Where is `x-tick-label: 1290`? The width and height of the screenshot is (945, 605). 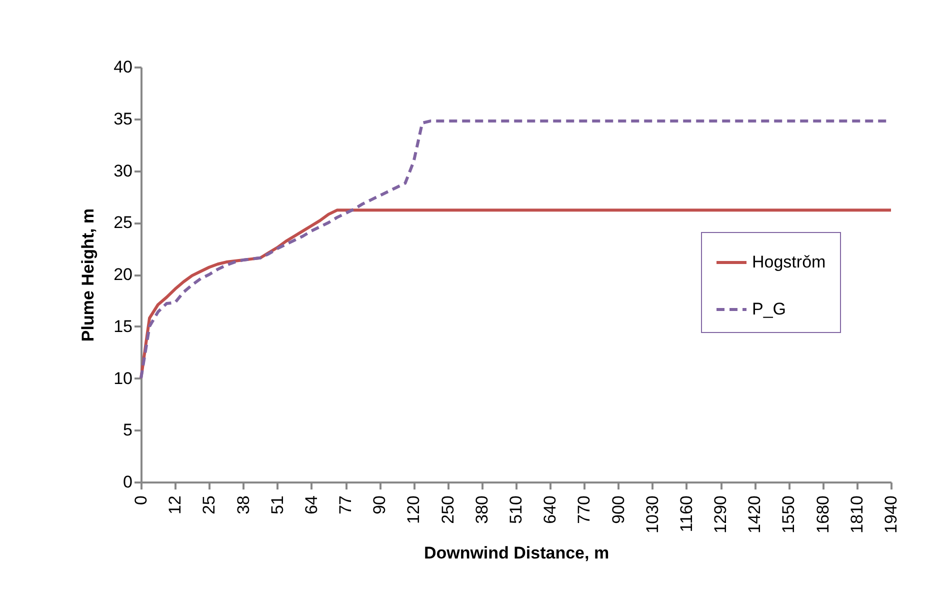 x-tick-label: 1290 is located at coordinates (720, 515).